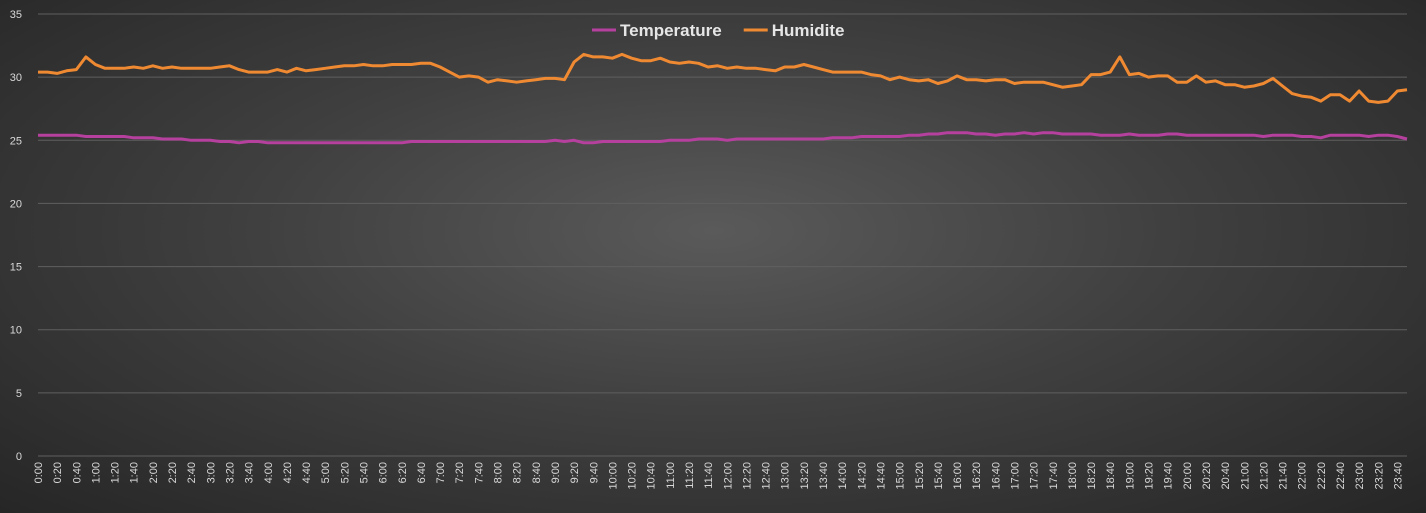 Image resolution: width=1426 pixels, height=513 pixels. I want to click on x-tick-label: 7:00, so click(441, 472).